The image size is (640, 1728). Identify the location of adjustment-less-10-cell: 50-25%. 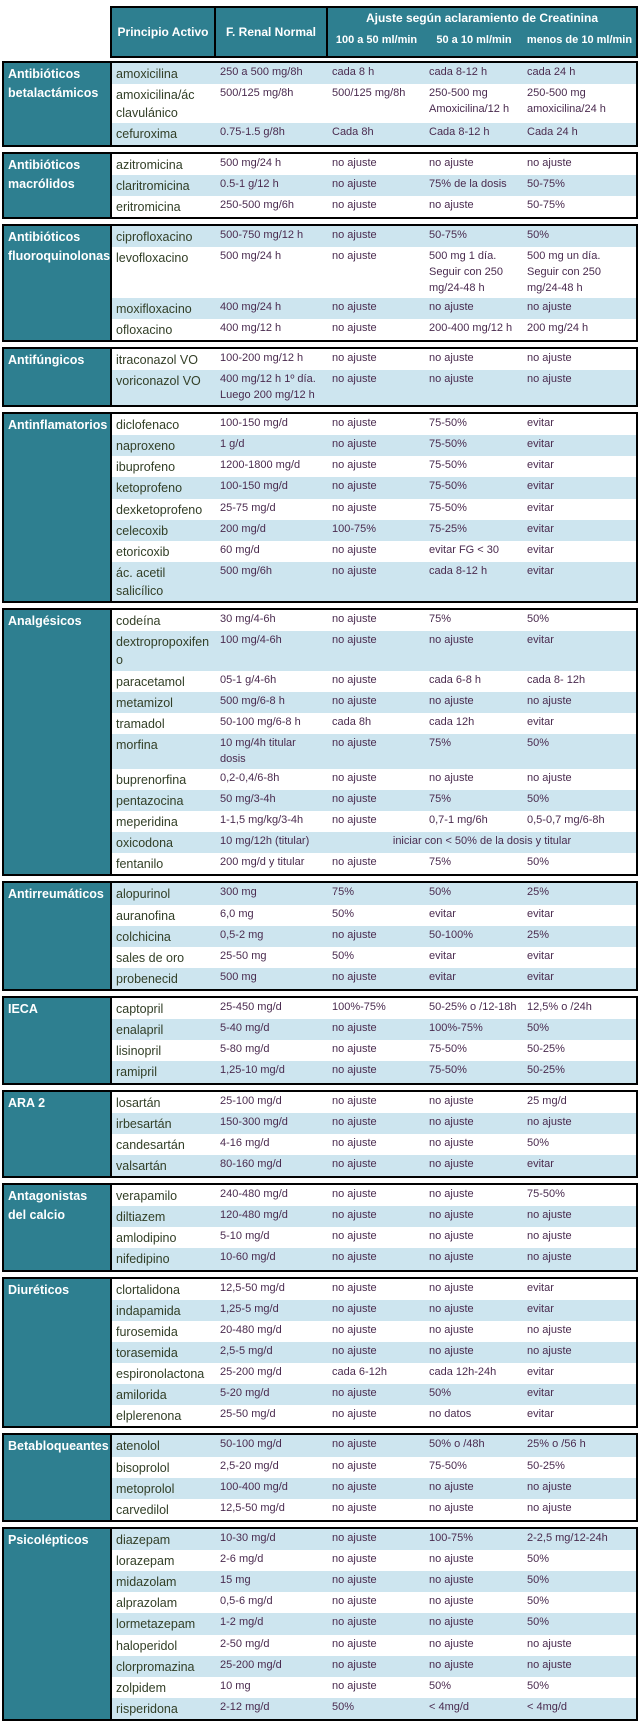
(546, 1070).